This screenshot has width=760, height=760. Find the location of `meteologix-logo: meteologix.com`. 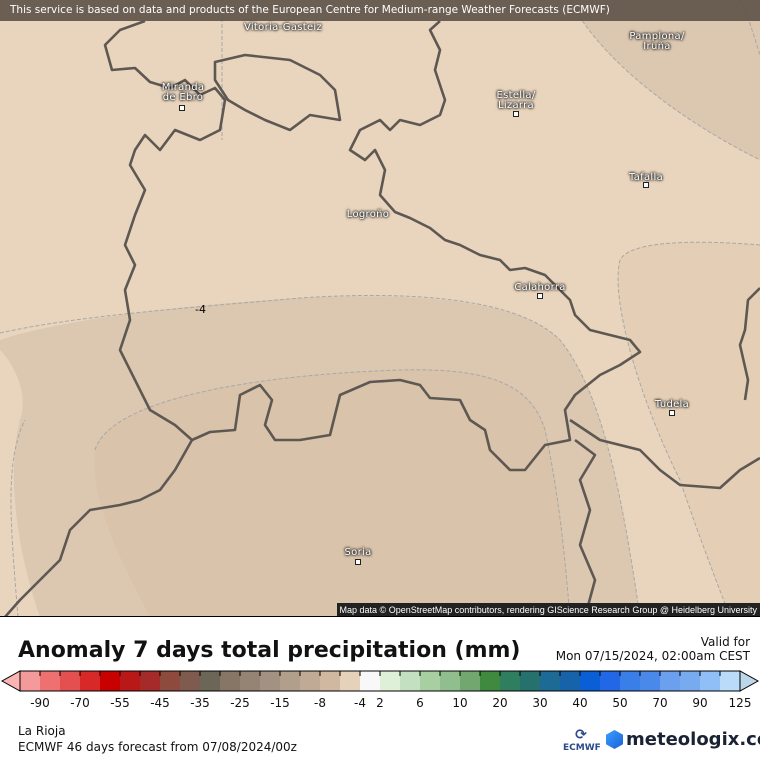

meteologix-logo: meteologix.com is located at coordinates (683, 739).